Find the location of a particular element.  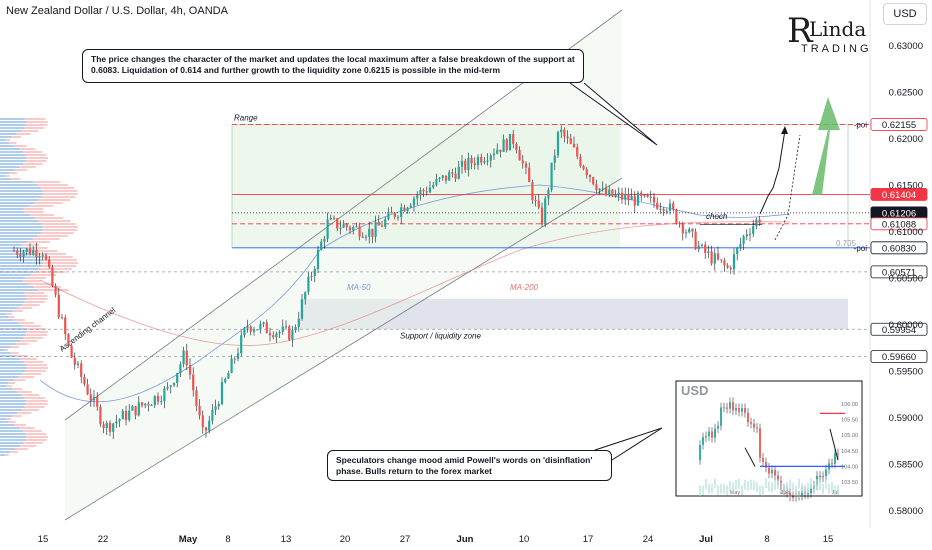

y-tick-label: 0.61000 is located at coordinates (906, 232).